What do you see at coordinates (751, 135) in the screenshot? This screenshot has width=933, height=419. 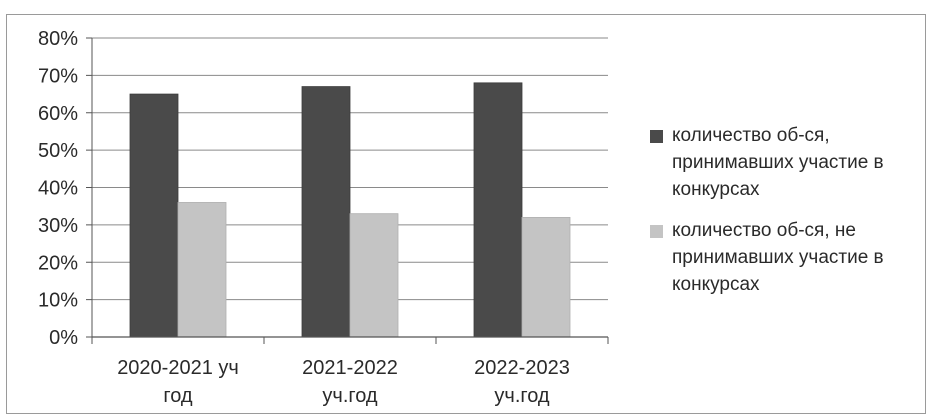 I see `legend-label-participated-line-1: количество об-ся,` at bounding box center [751, 135].